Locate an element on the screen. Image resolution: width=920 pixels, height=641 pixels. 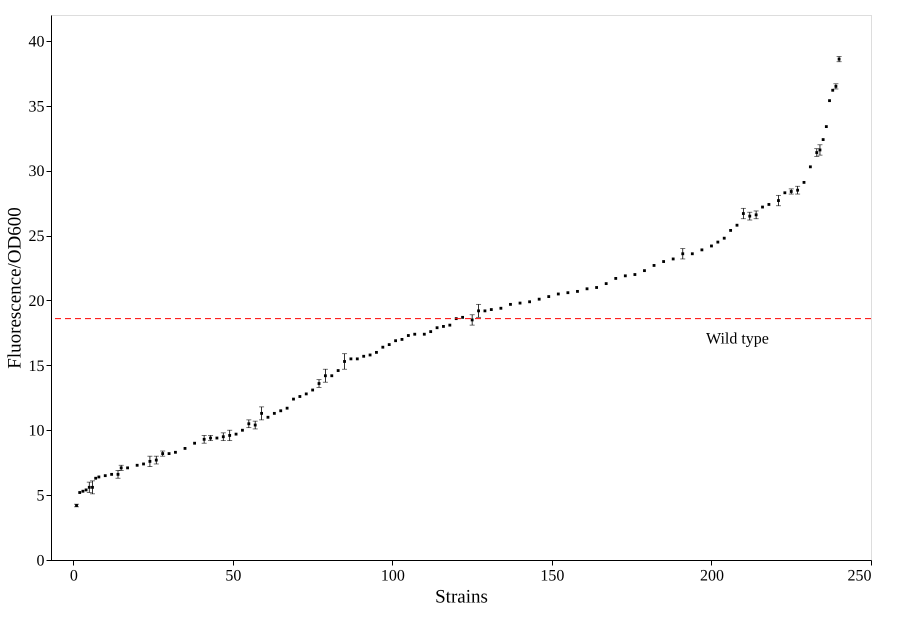
x-tick-label: 50 is located at coordinates (233, 576).